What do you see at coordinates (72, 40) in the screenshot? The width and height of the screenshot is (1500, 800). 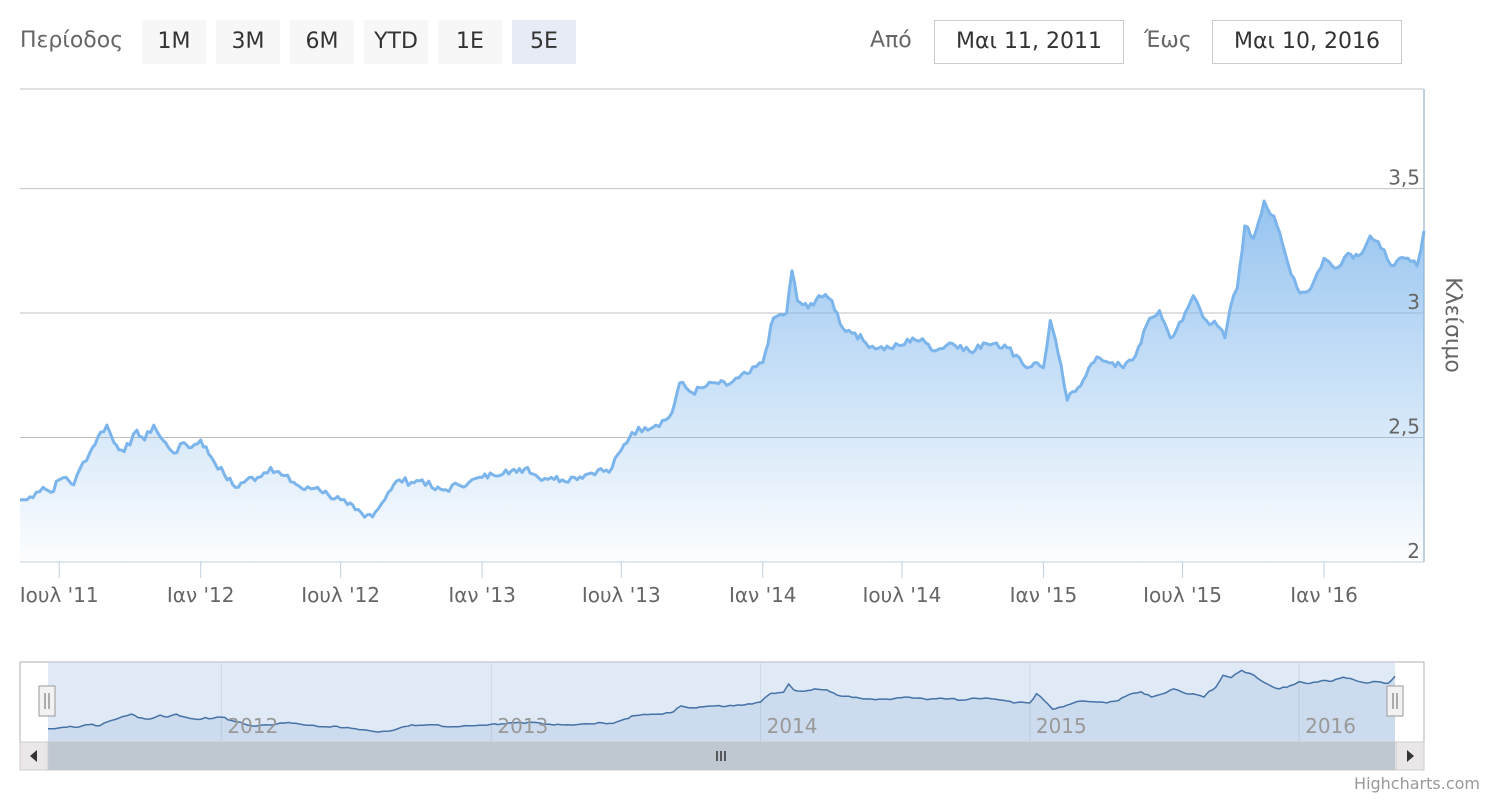 I see `range-selector-label: Περίοδος` at bounding box center [72, 40].